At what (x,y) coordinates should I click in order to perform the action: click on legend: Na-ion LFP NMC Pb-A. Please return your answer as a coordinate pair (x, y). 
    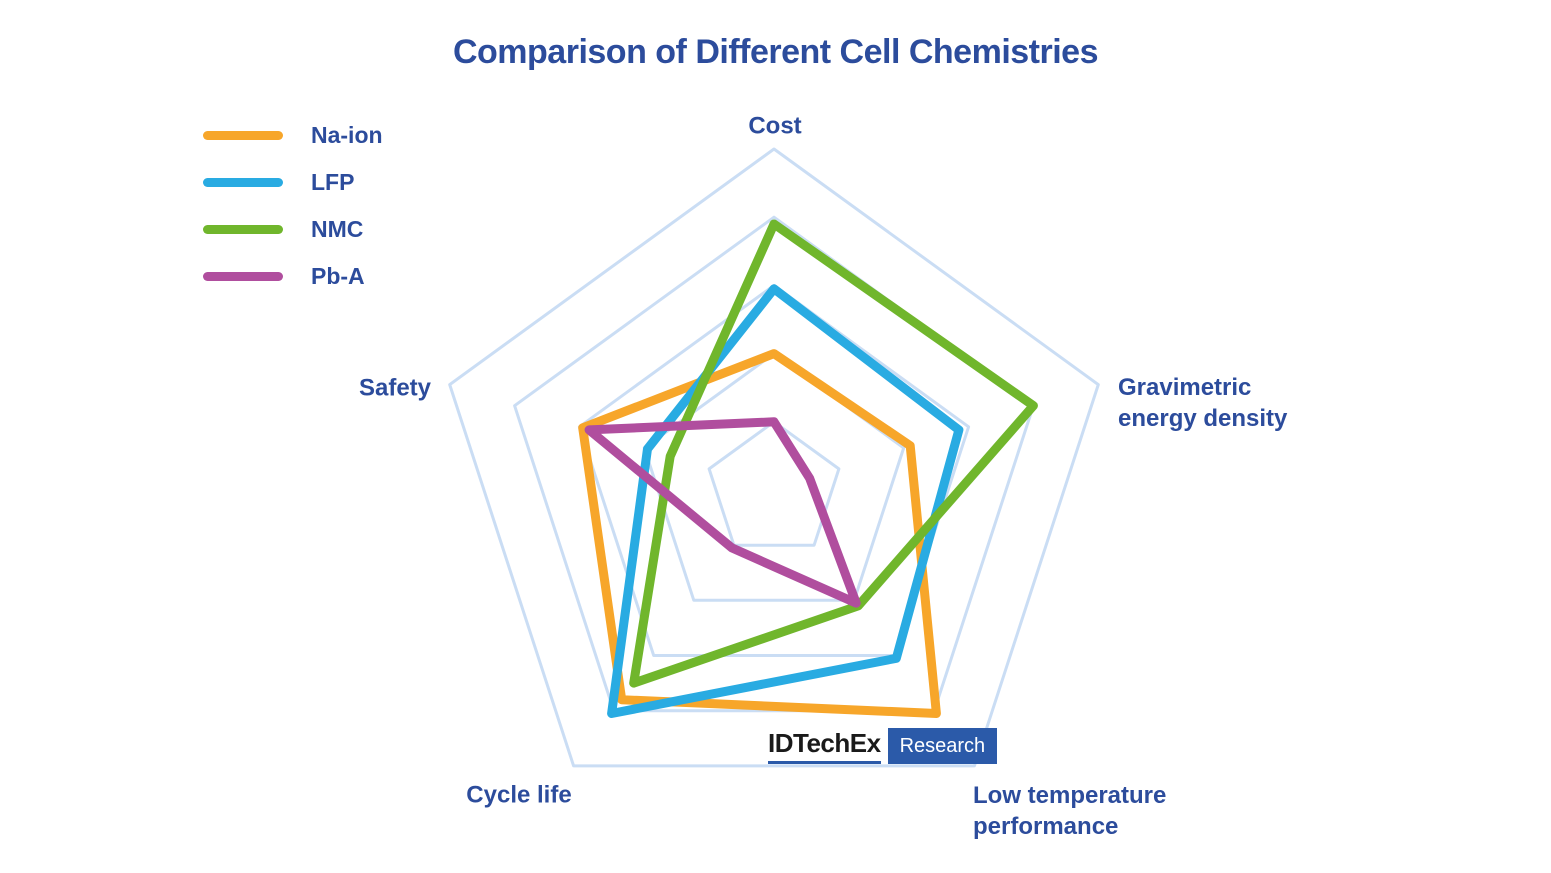
    Looking at the image, I should click on (293, 206).